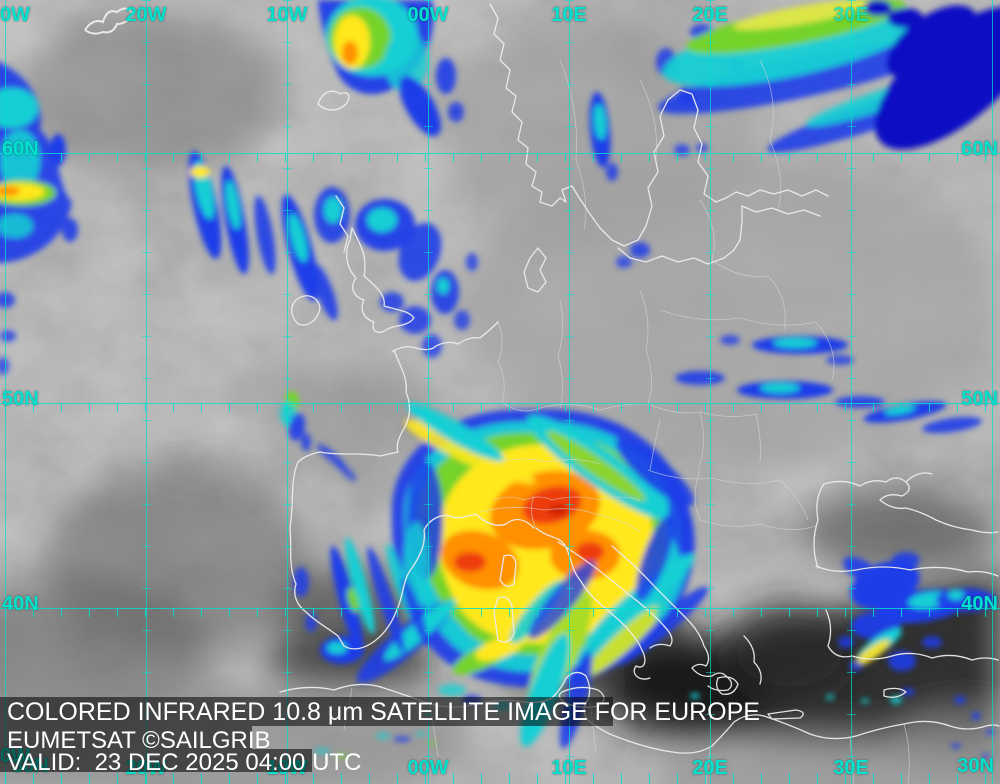  What do you see at coordinates (146, 392) in the screenshot?
I see `lonline-20w-ticks` at bounding box center [146, 392].